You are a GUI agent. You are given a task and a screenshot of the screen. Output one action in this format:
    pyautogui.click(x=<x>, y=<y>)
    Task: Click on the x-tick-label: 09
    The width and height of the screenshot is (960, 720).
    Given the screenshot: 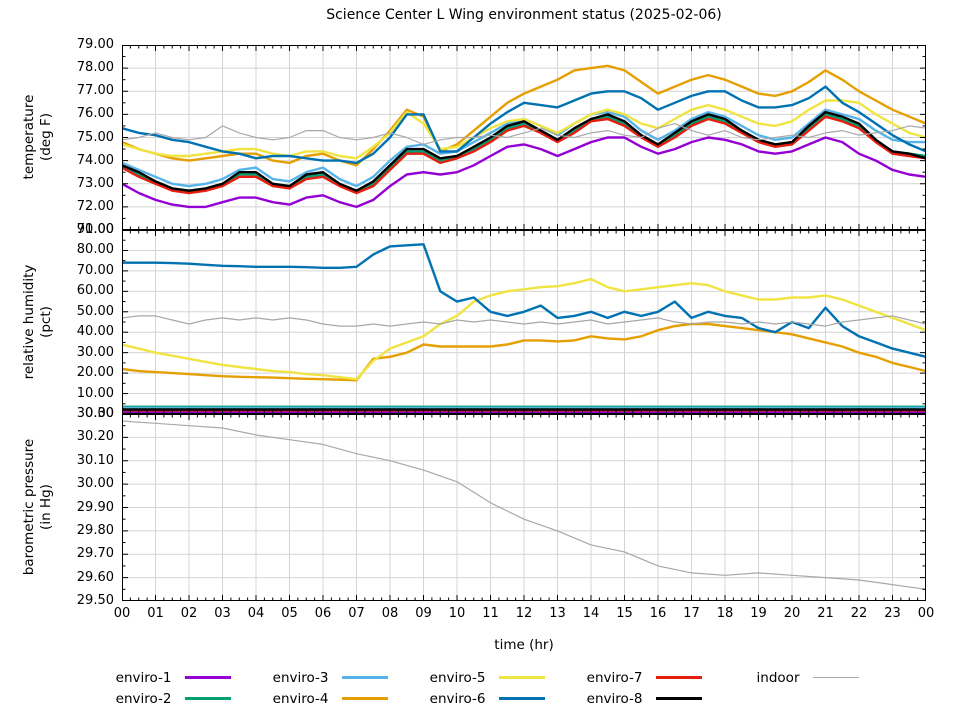 What is the action you would take?
    pyautogui.click(x=423, y=613)
    